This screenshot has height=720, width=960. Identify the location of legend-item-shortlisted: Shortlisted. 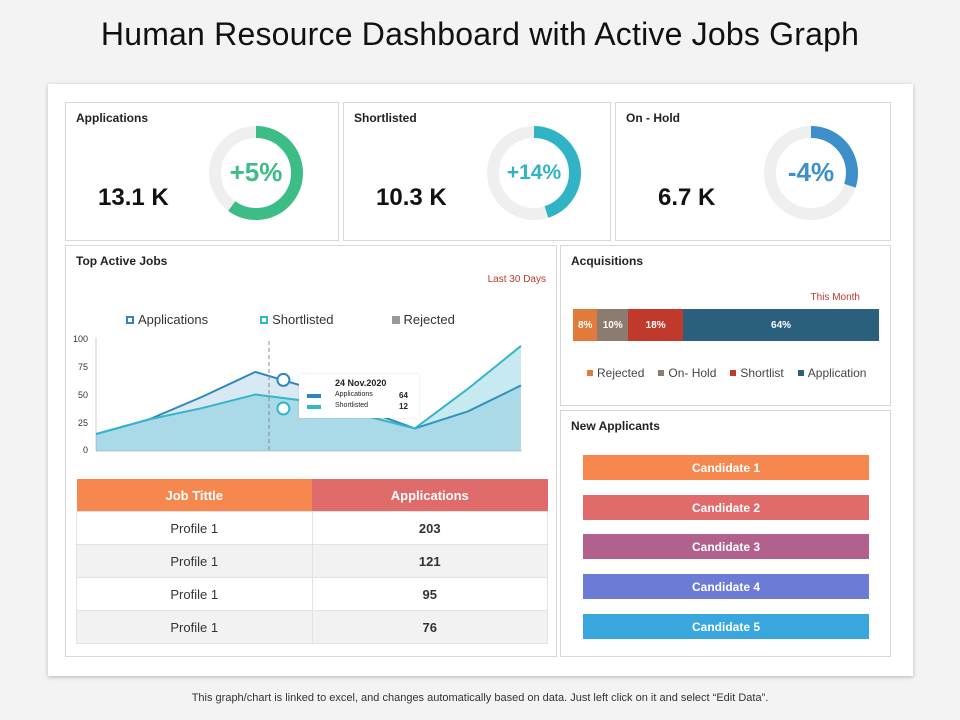
(297, 319).